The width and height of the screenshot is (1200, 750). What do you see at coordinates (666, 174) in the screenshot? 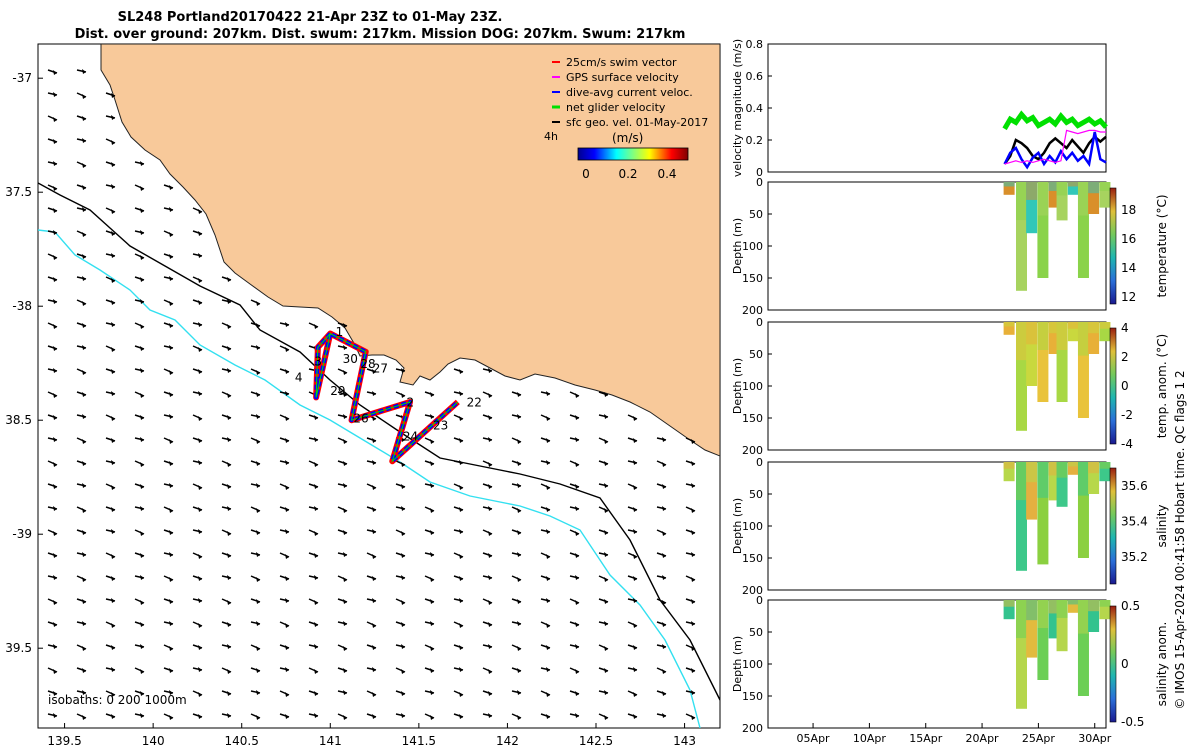
I see `speed-colorbar-tick-2: 0.4` at bounding box center [666, 174].